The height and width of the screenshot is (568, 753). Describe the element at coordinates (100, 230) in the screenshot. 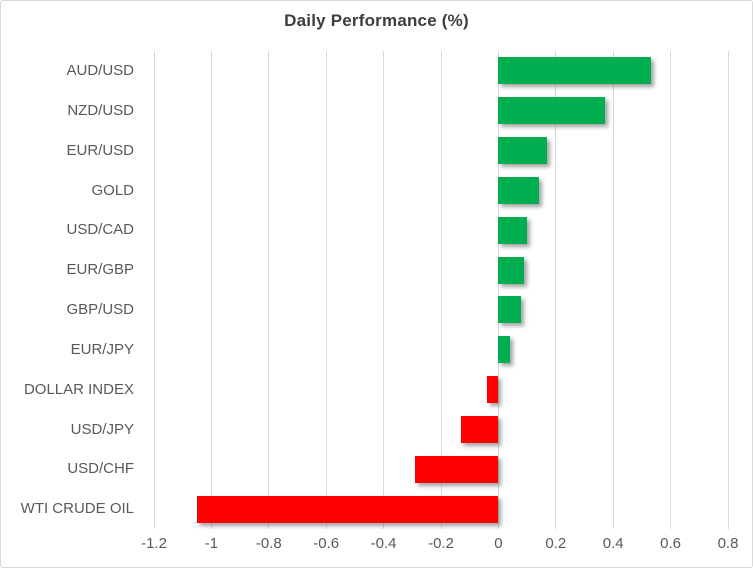

I see `category-label: USD/CAD` at that location.